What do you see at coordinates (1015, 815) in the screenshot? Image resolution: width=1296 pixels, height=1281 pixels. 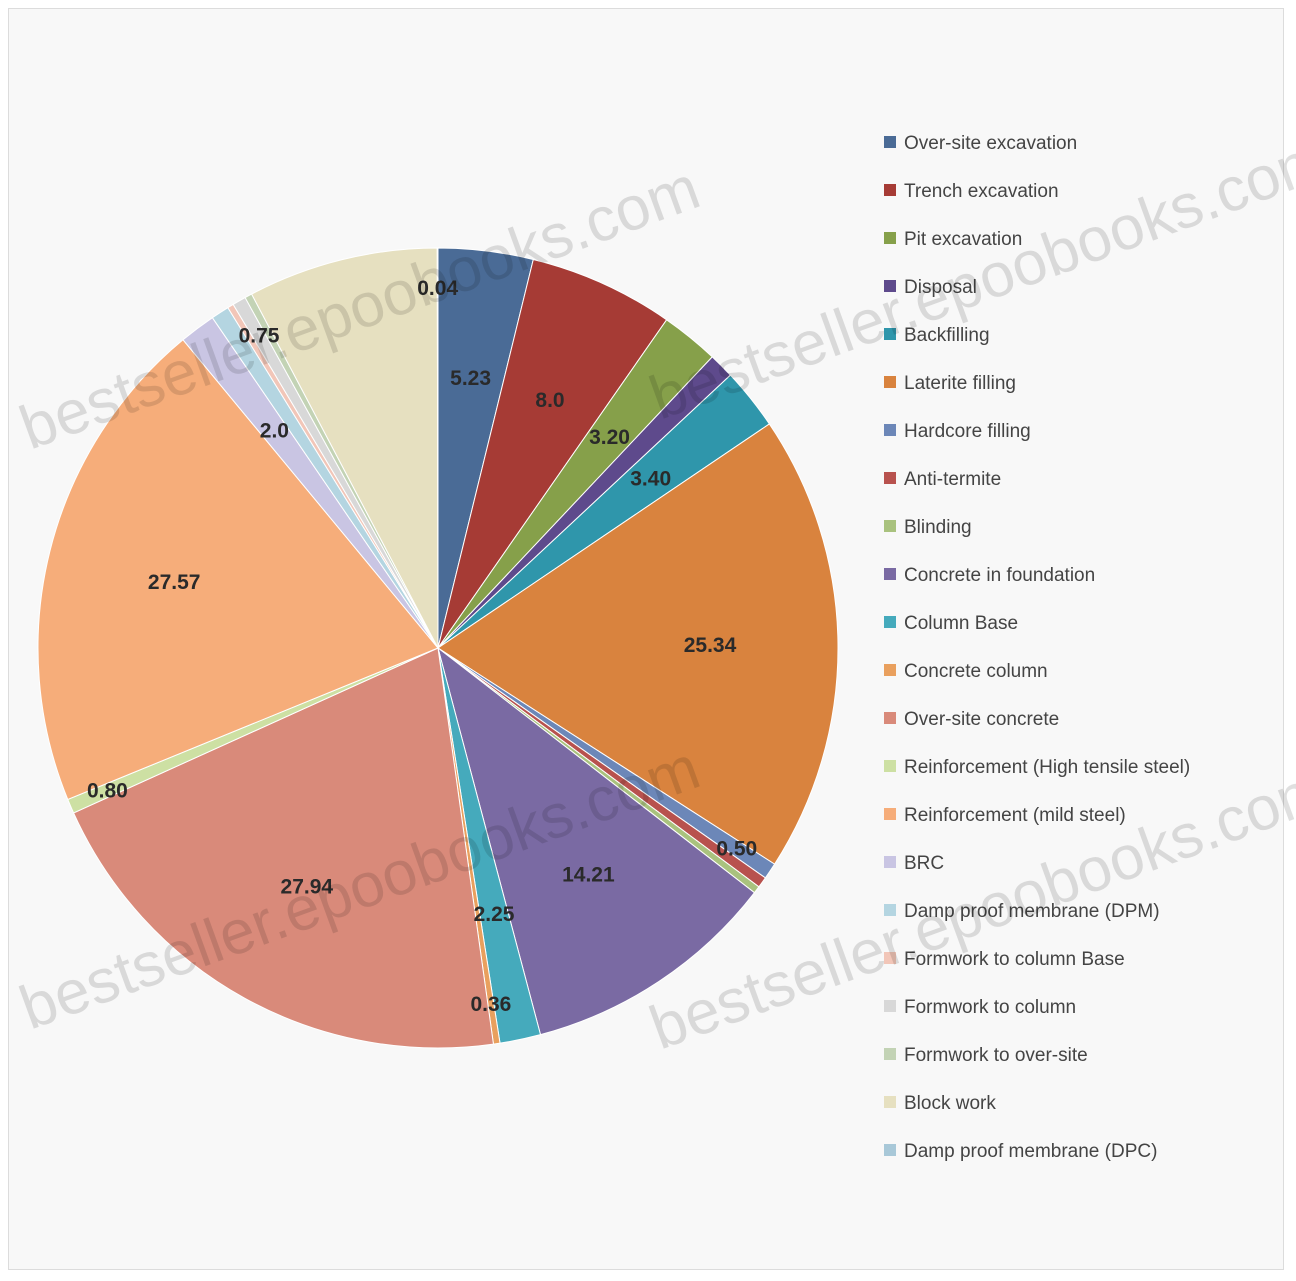 I see `legend-label: Reinforcement (mild steel)` at bounding box center [1015, 815].